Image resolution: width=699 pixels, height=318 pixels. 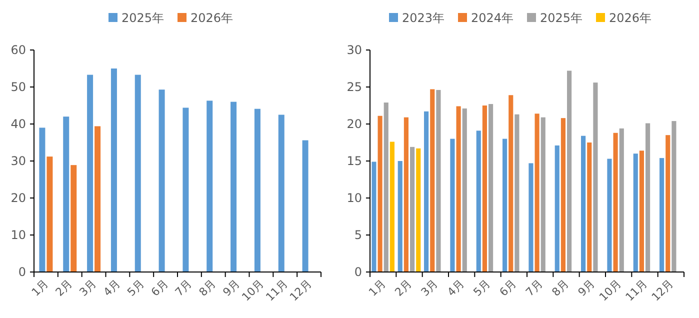 What do you see at coordinates (18, 87) in the screenshot?
I see `y-tick-label: 50` at bounding box center [18, 87].